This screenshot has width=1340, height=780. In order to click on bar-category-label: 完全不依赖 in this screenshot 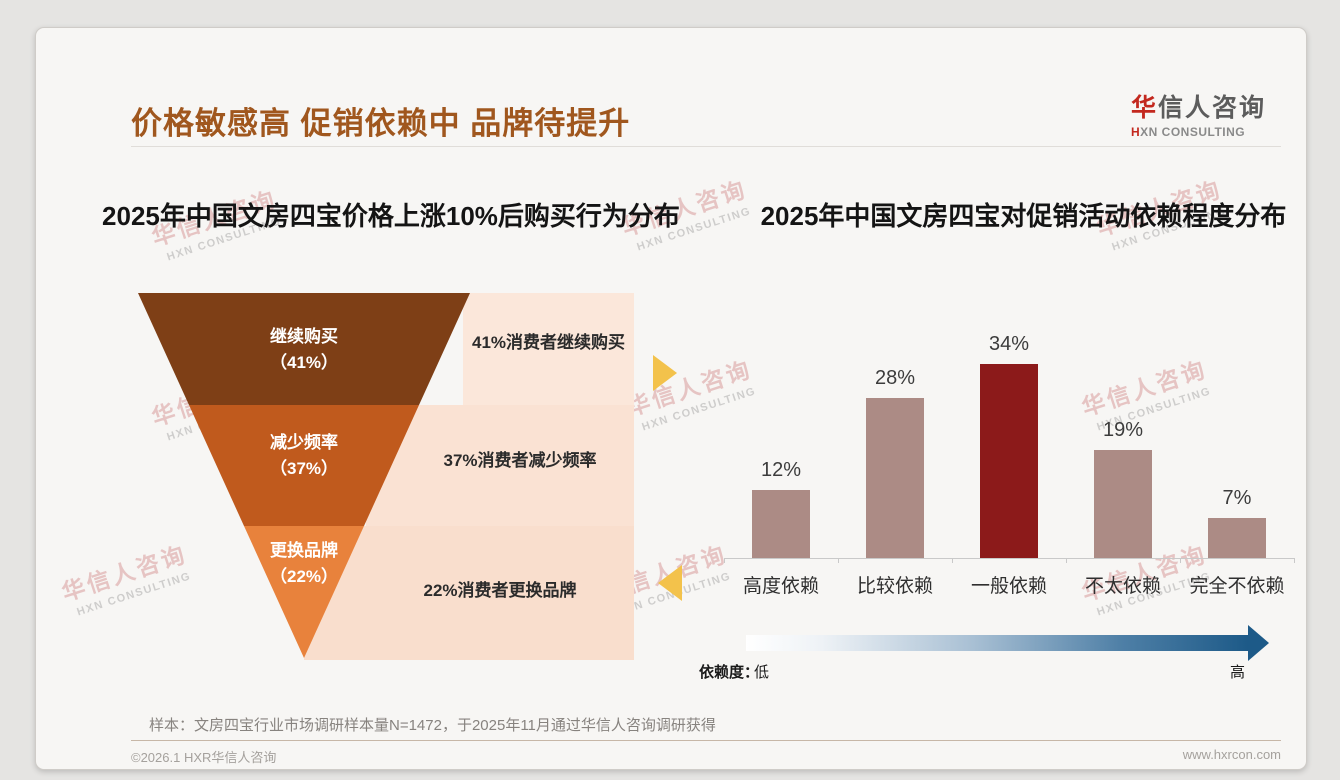, I will do `click(1237, 586)`.